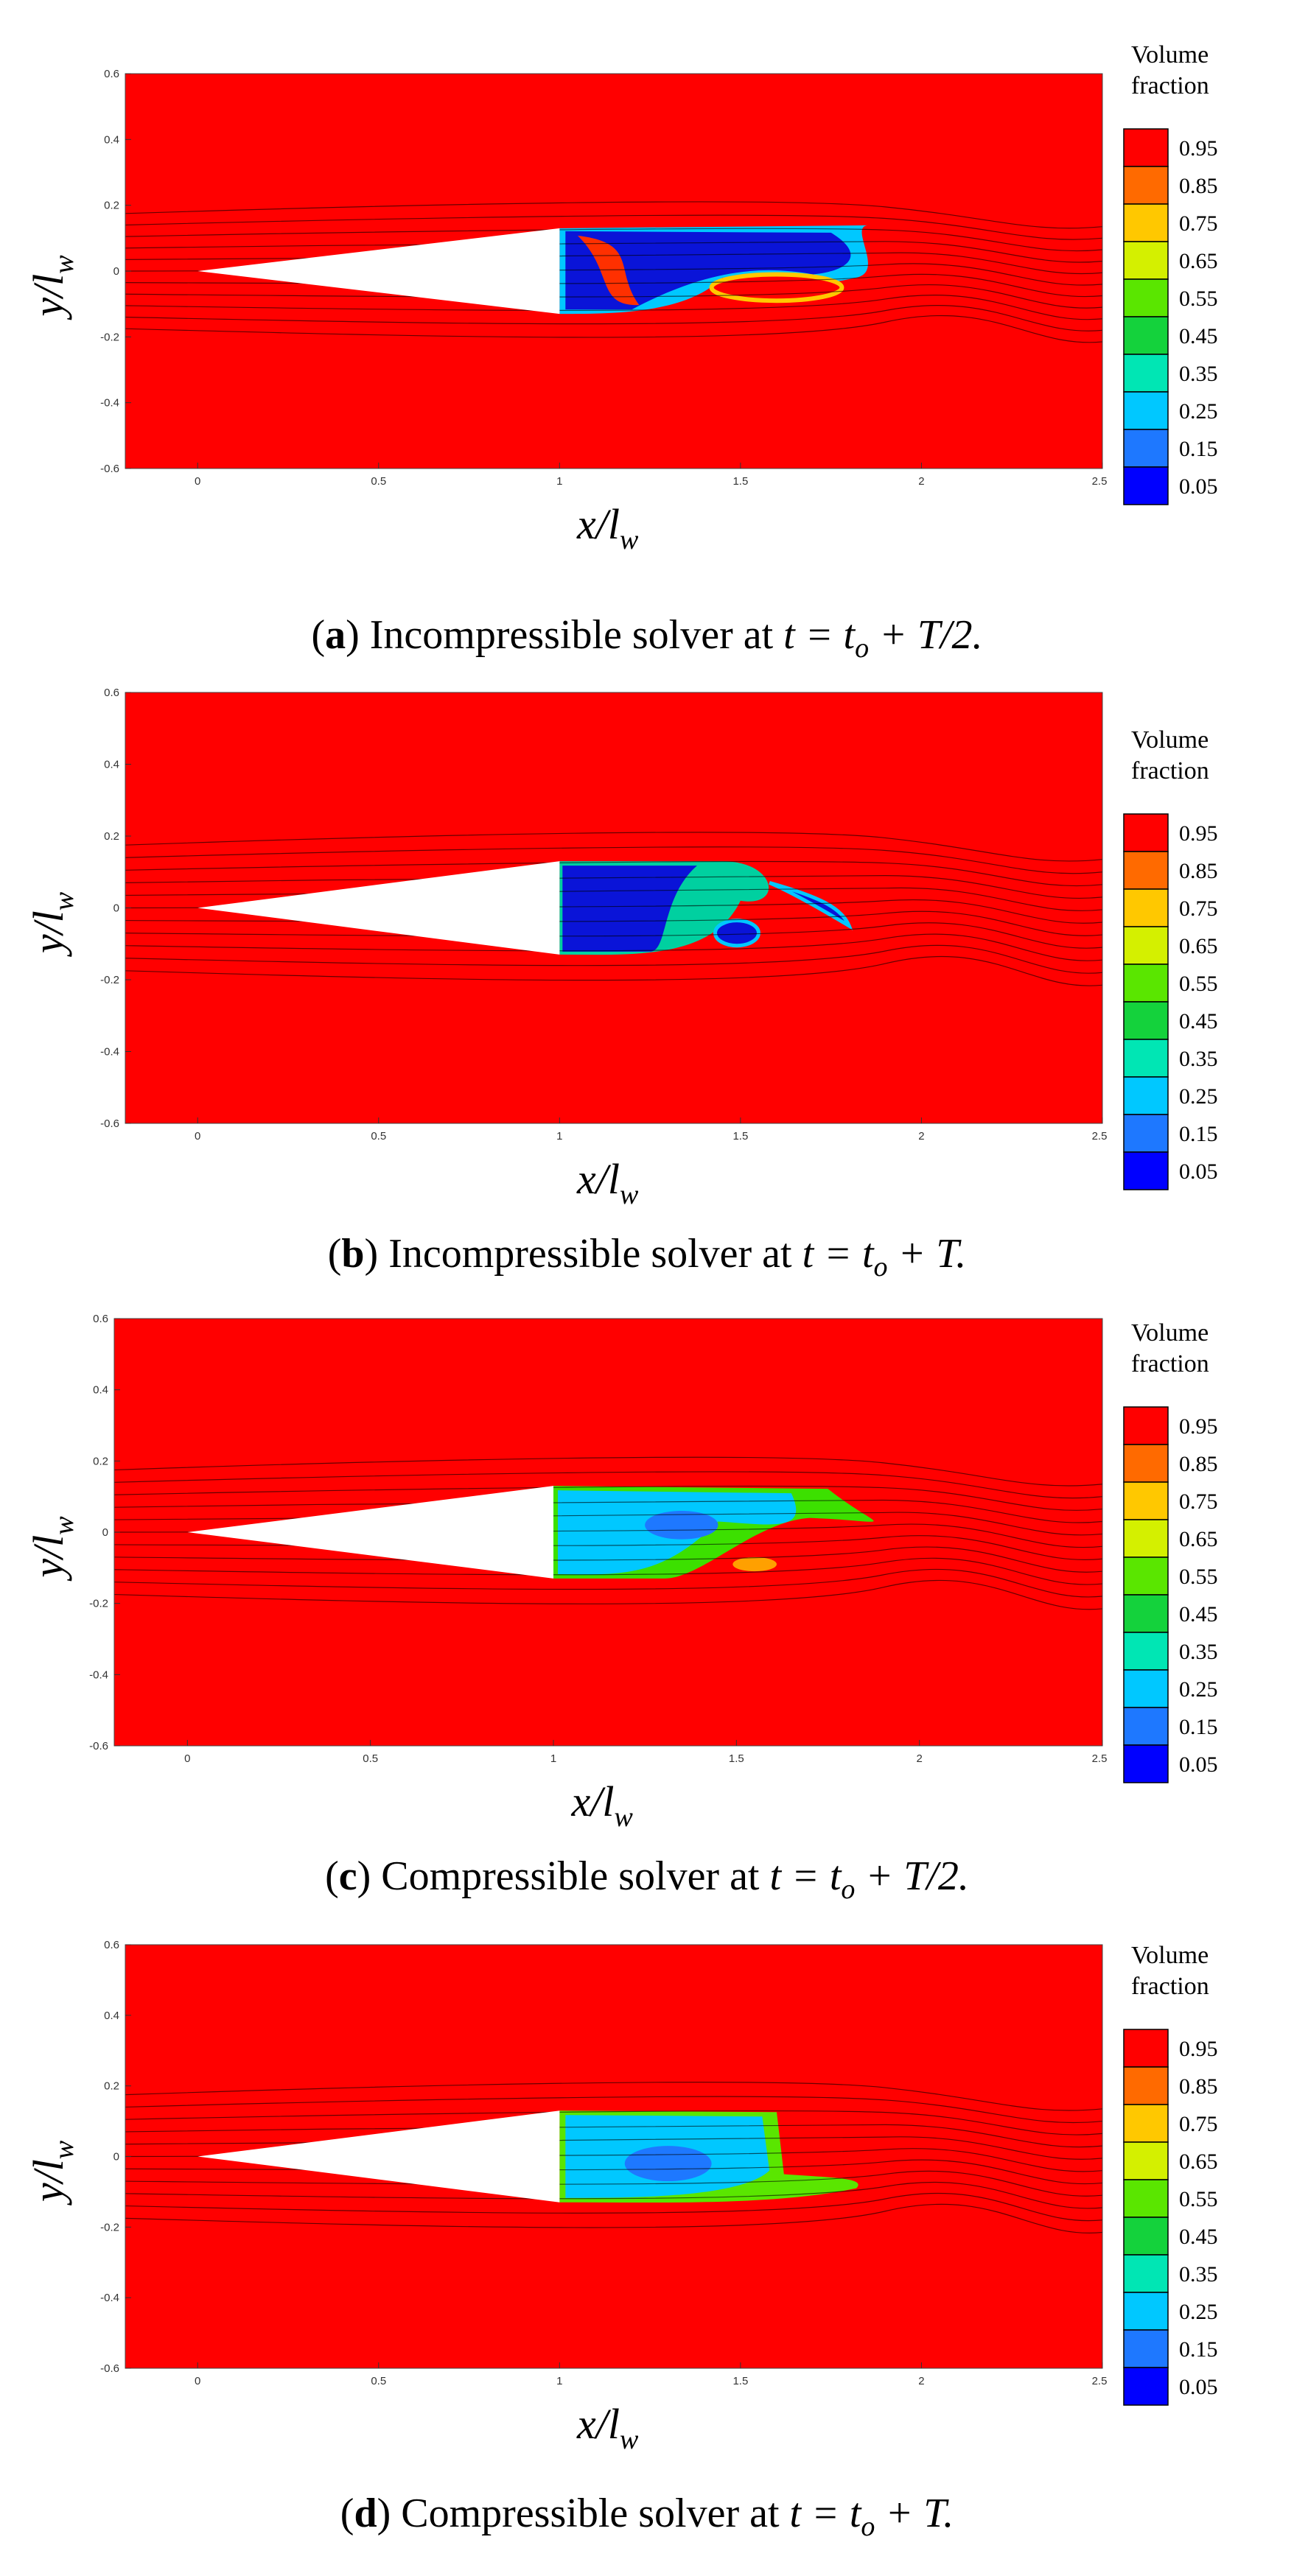  I want to click on y-tick-label: 0.6, so click(112, 1945).